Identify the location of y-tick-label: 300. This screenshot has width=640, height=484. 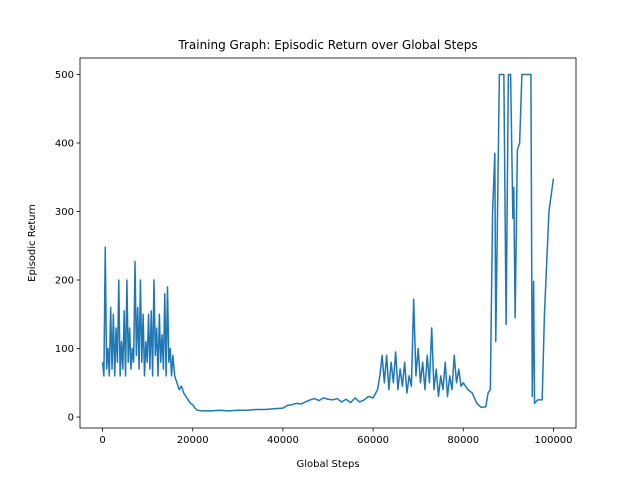
(64, 212).